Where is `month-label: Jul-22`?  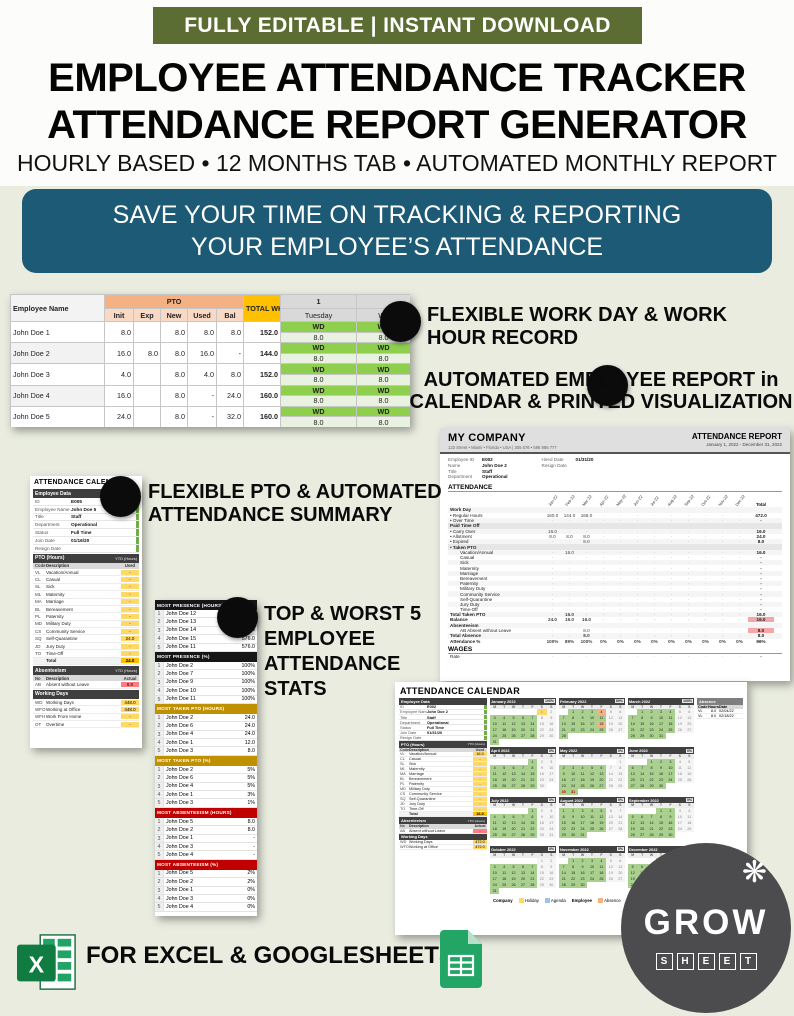
month-label: Jul-22 is located at coordinates (654, 501).